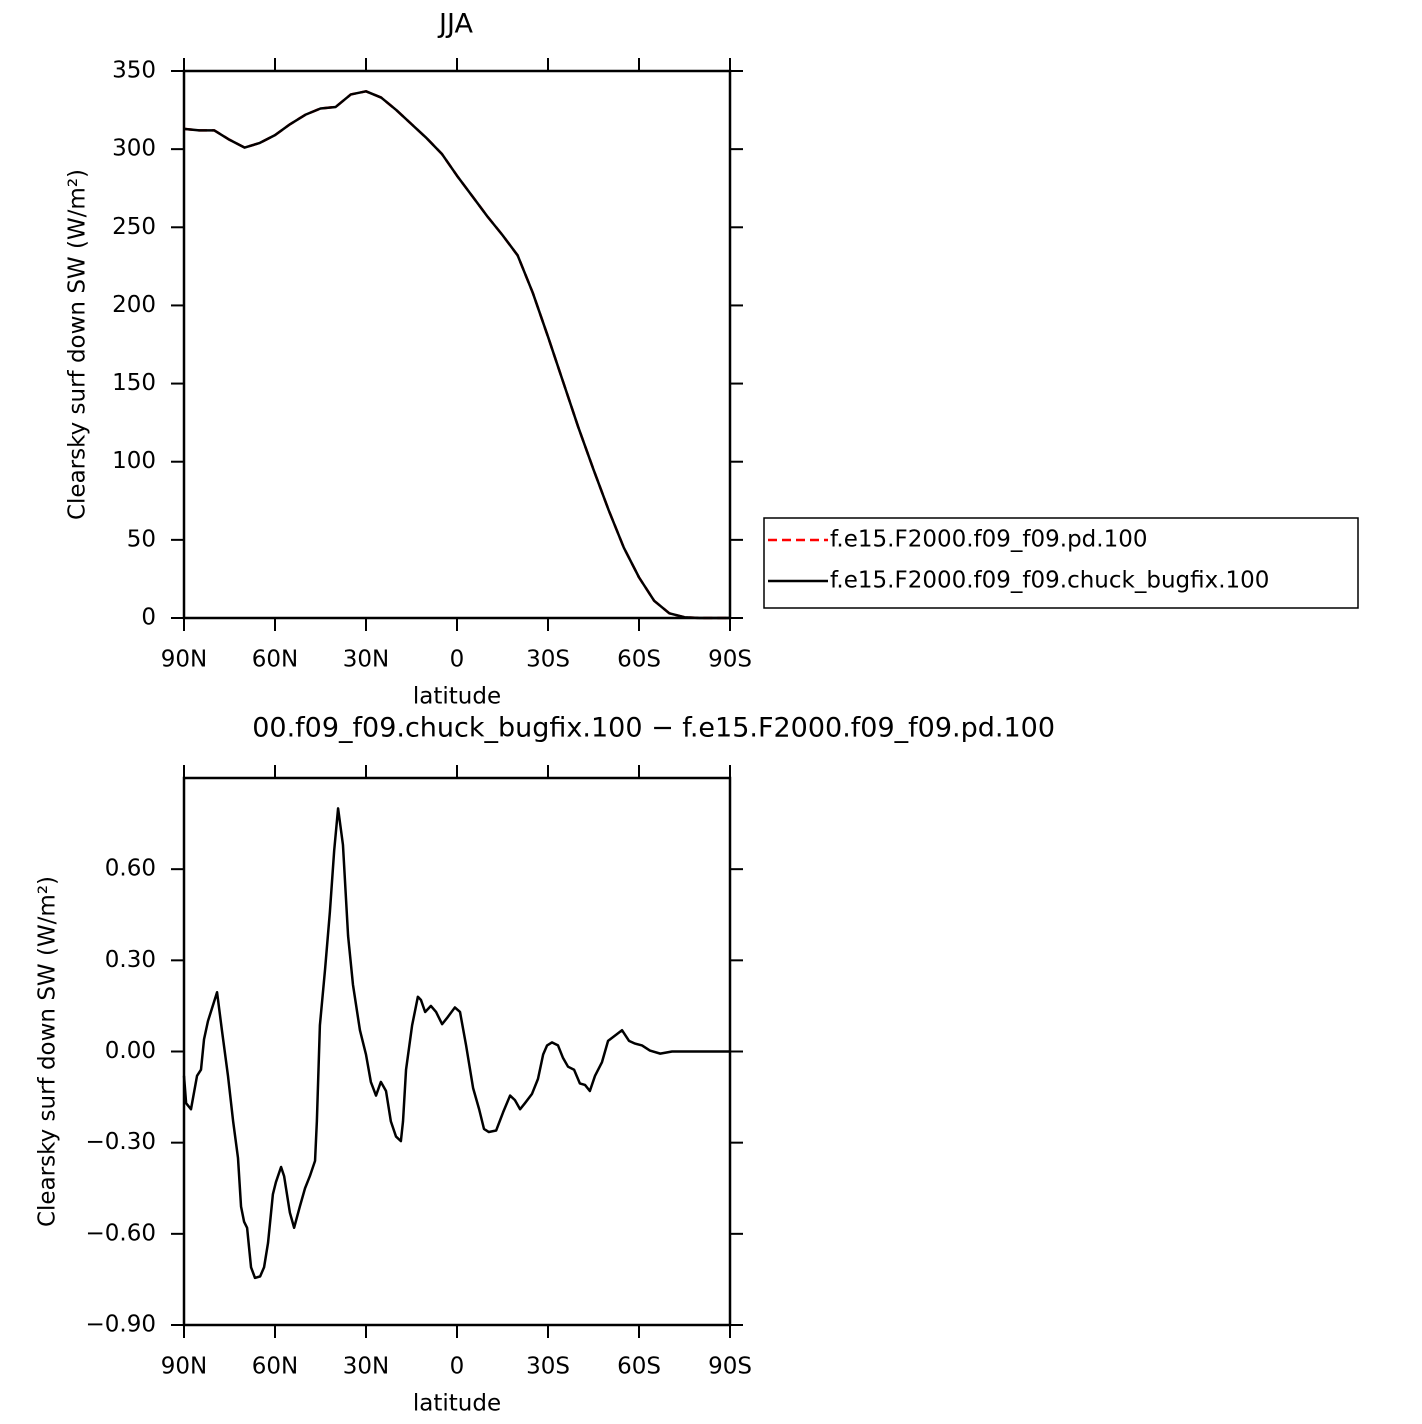  What do you see at coordinates (148, 618) in the screenshot?
I see `y-tick-label: 0` at bounding box center [148, 618].